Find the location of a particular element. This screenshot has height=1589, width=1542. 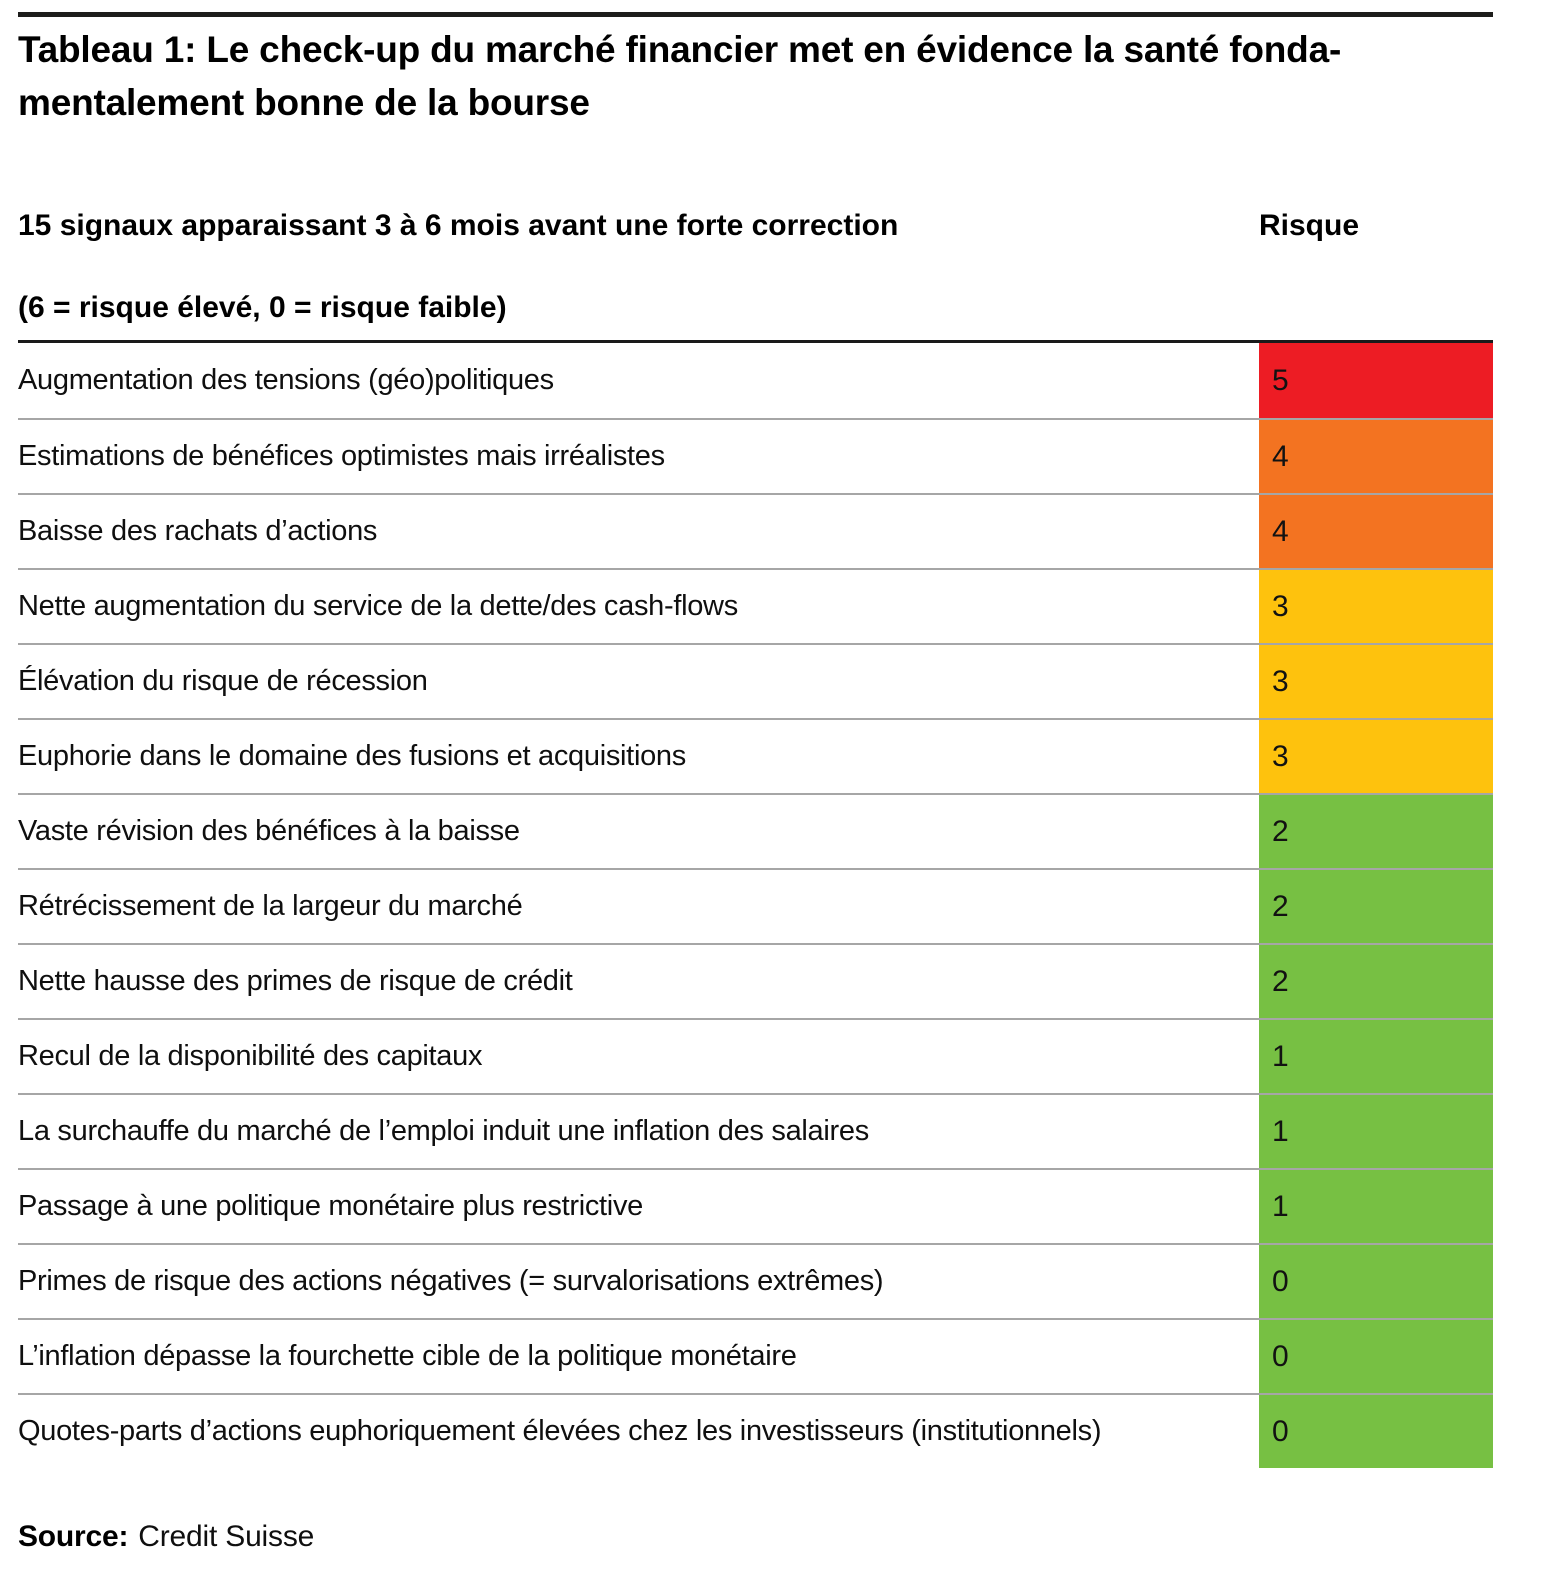

risk-scale-note: (6 = risque élevé, 0 = risque faible) is located at coordinates (262, 307).